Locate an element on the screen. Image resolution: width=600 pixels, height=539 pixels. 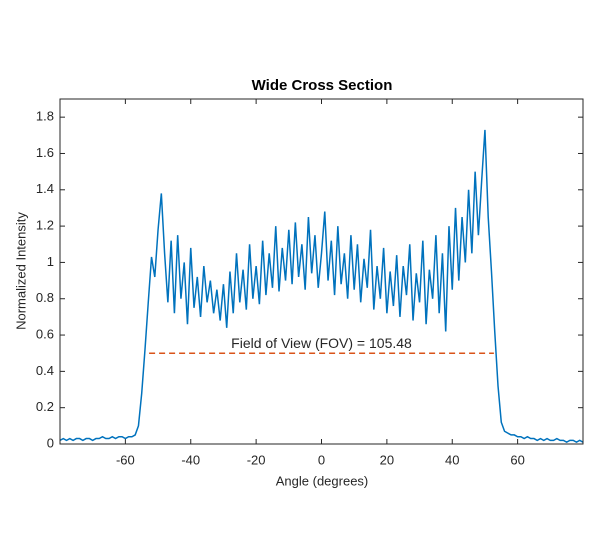
y-tick-label: 1.4 is located at coordinates (45, 188).